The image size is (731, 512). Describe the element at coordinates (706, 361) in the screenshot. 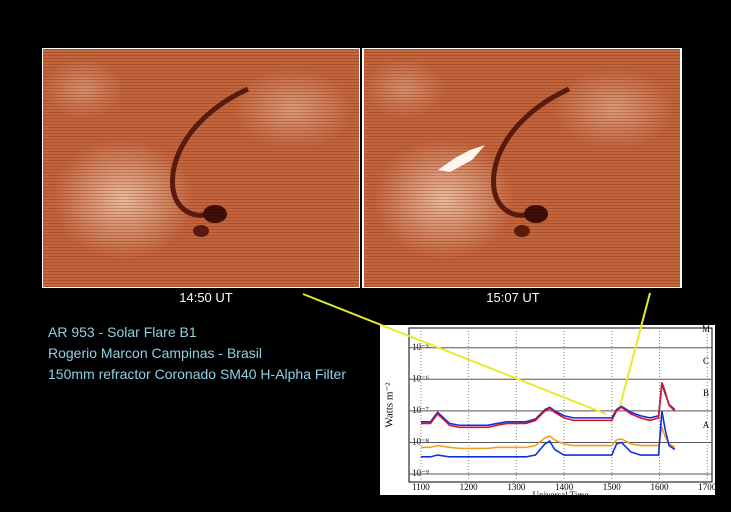

I see `class-label: C` at that location.